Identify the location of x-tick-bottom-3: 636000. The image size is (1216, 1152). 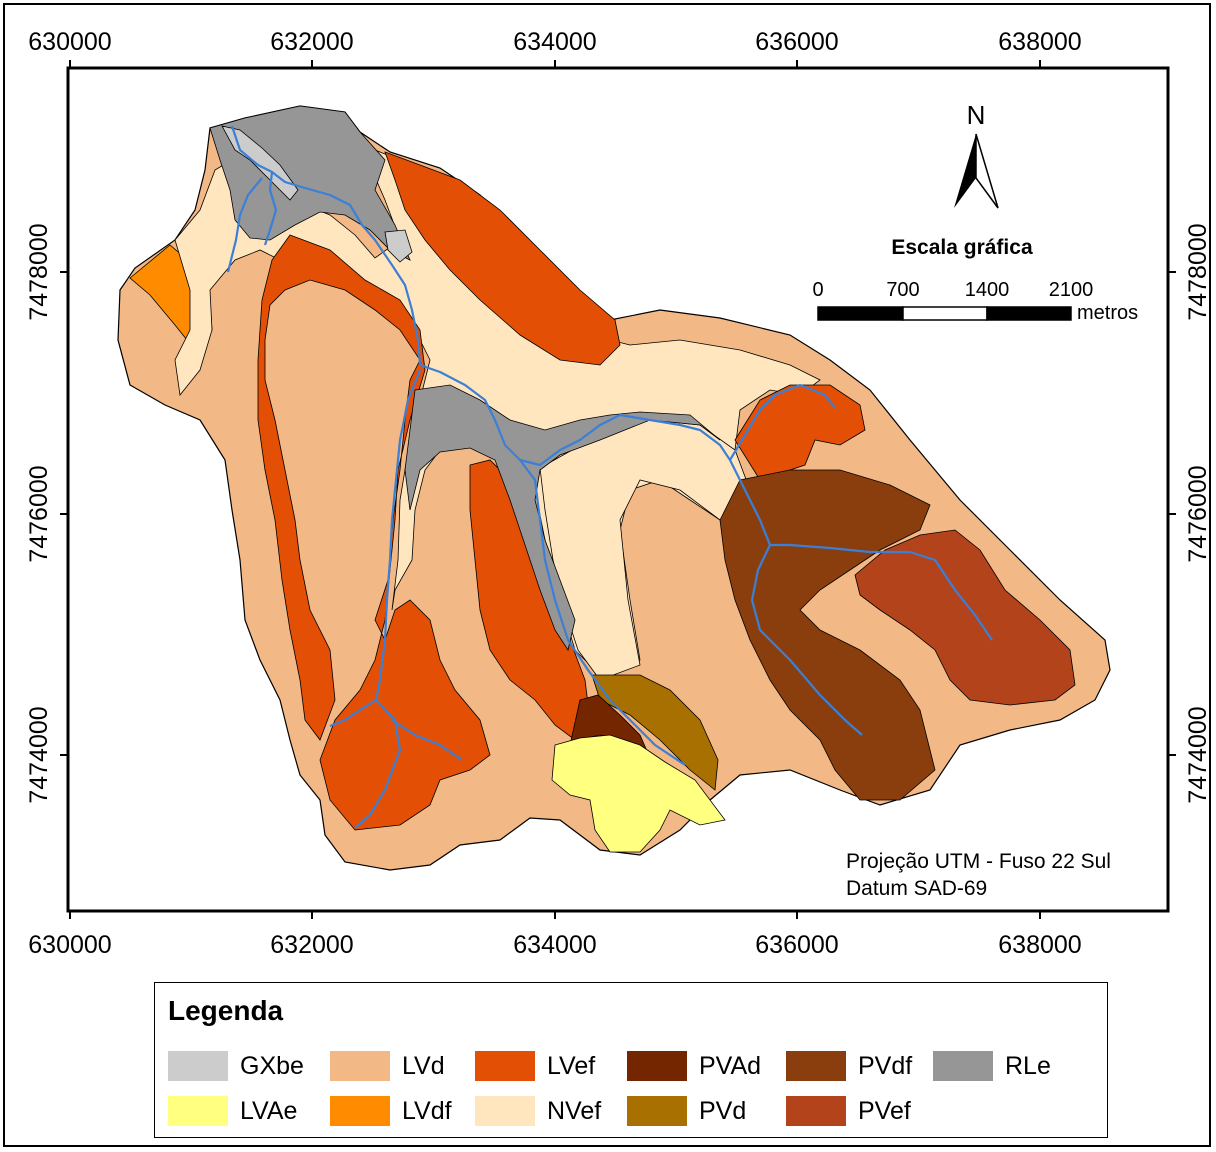
(796, 945).